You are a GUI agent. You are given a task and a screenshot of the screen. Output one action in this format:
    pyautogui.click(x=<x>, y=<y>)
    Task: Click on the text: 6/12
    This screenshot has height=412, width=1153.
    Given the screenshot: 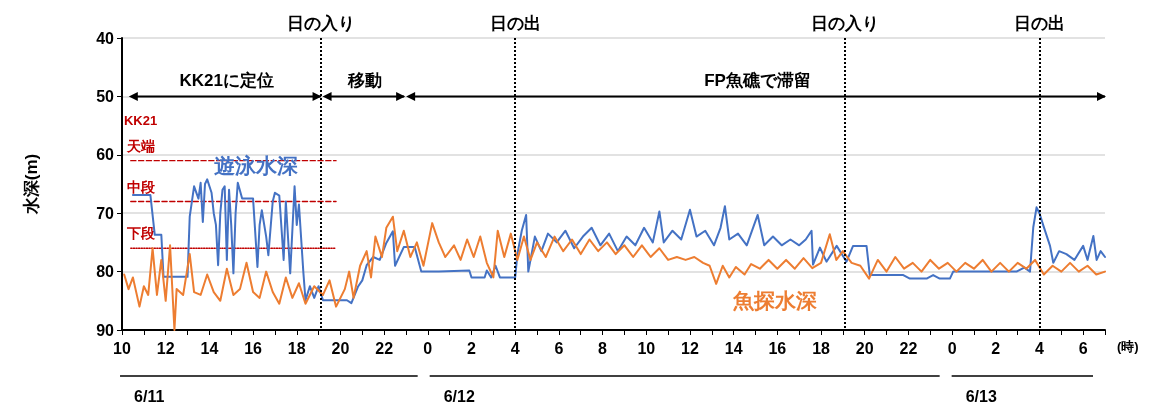 What is the action you would take?
    pyautogui.click(x=459, y=396)
    